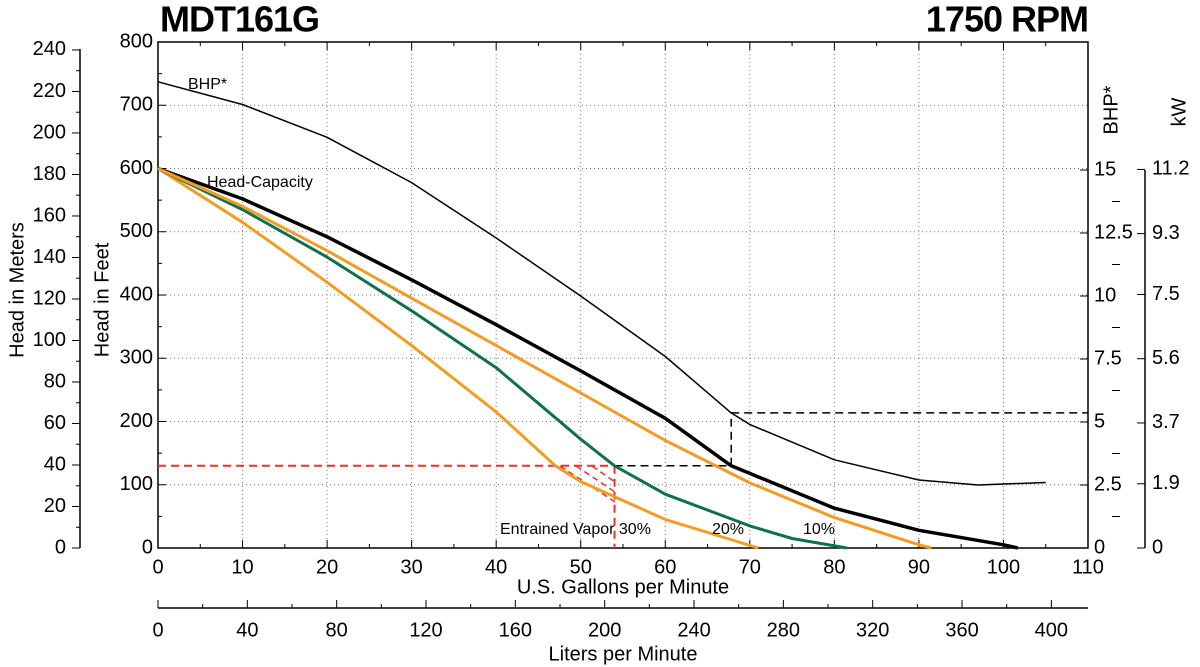 Image resolution: width=1200 pixels, height=667 pixels. Describe the element at coordinates (1108, 484) in the screenshot. I see `y2-tick-label: 2.5` at that location.